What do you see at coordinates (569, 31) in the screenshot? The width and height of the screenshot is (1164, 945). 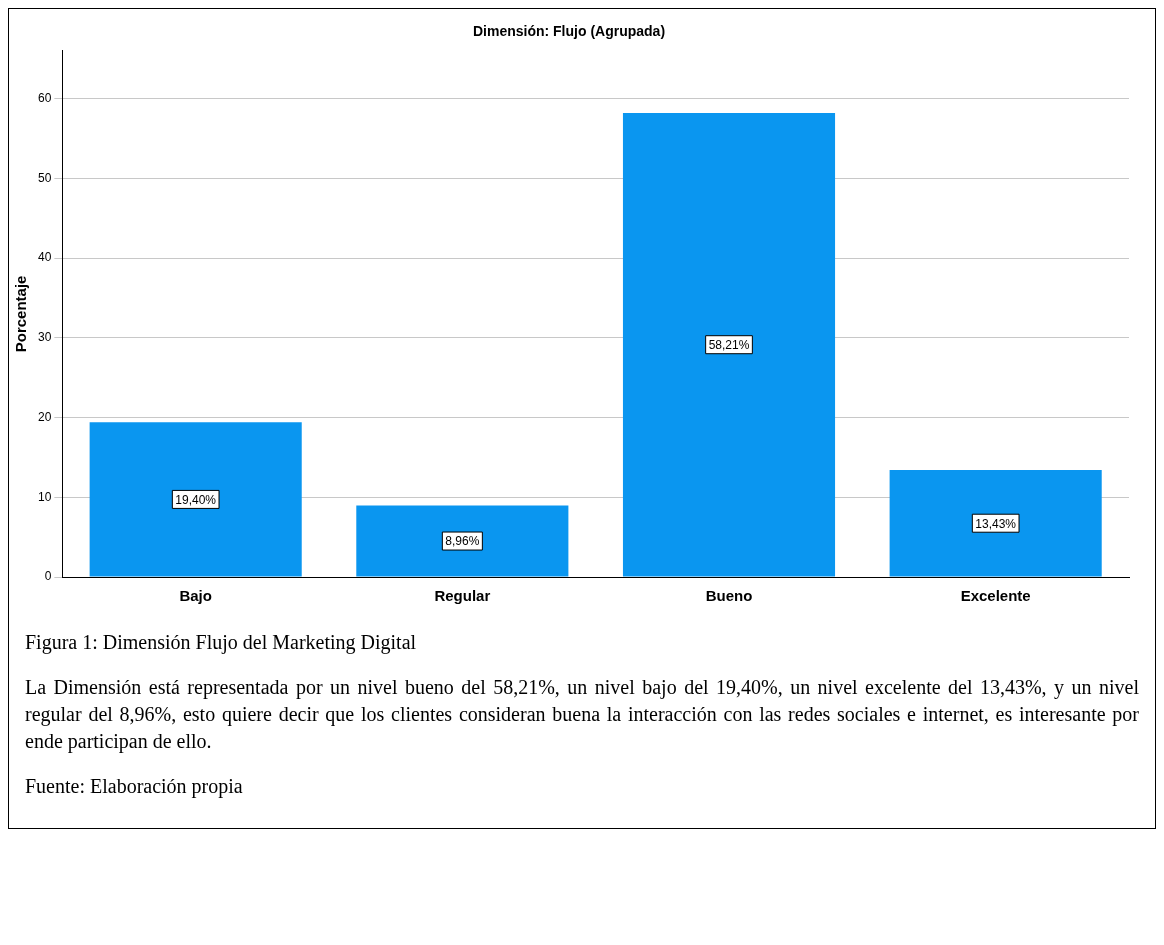 I see `chart-title: Dimensión: Flujo (Agrupada)` at bounding box center [569, 31].